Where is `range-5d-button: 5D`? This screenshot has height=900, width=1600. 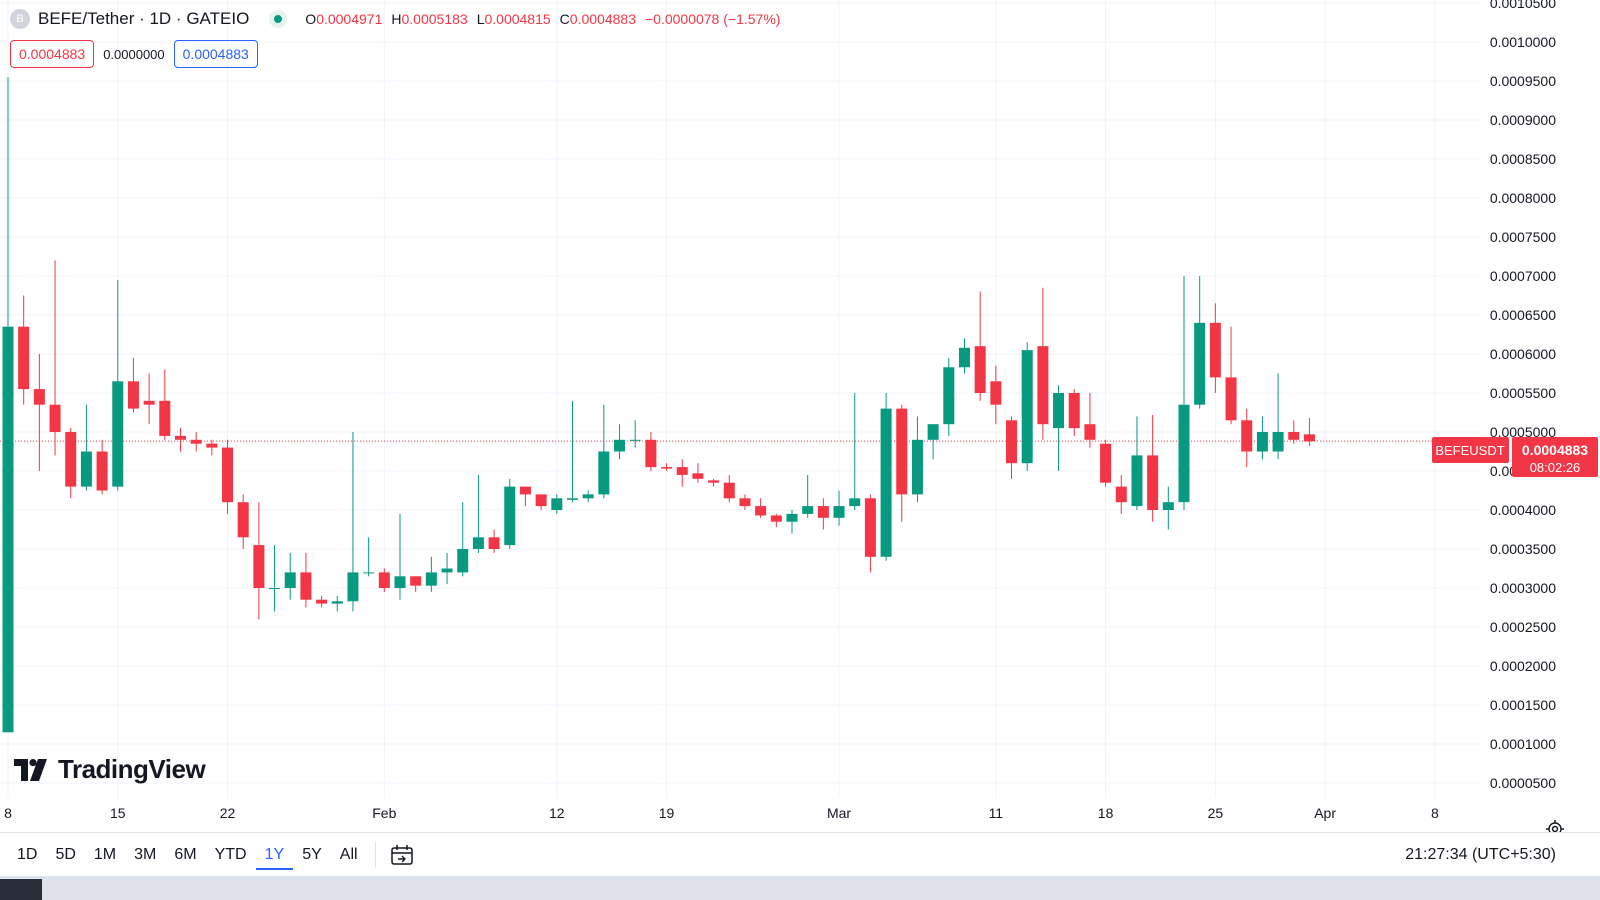
range-5d-button: 5D is located at coordinates (65, 854).